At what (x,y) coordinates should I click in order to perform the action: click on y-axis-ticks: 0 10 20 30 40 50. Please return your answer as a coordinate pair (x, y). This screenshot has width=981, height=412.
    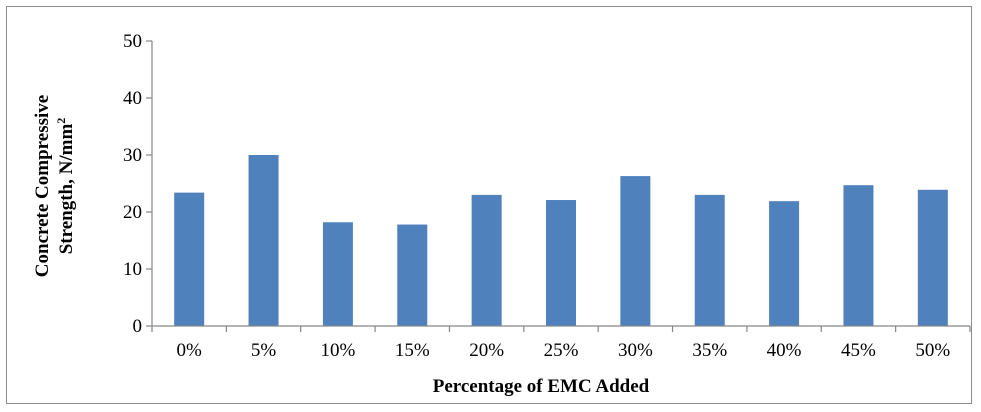
    Looking at the image, I should click on (137, 184).